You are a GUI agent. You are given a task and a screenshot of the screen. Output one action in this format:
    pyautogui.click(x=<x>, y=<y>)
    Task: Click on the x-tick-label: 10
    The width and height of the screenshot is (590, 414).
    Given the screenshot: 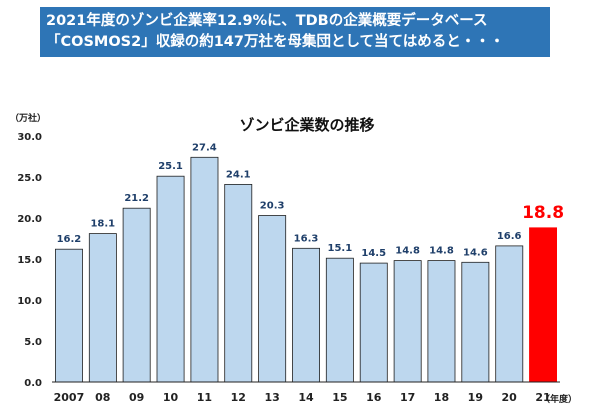 What is the action you would take?
    pyautogui.click(x=171, y=397)
    